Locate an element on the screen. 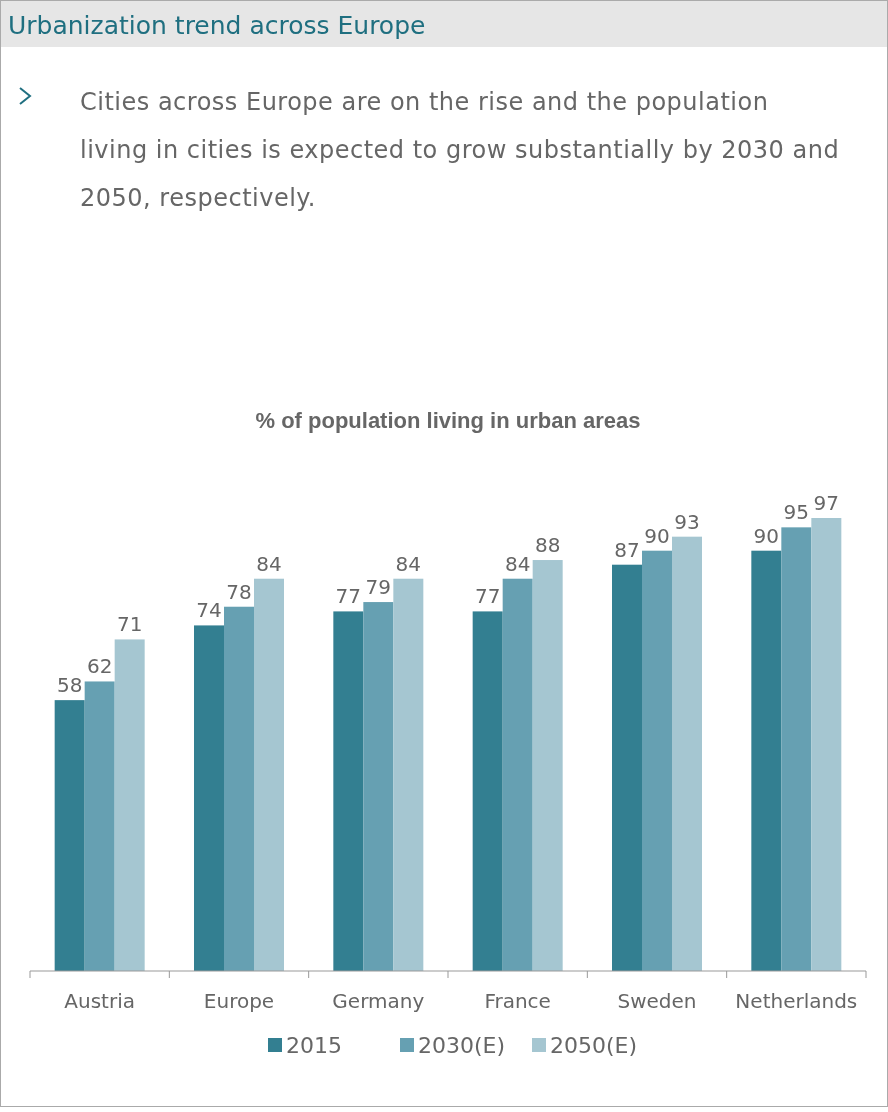  text: % of population living in urban areas is located at coordinates (448, 420).